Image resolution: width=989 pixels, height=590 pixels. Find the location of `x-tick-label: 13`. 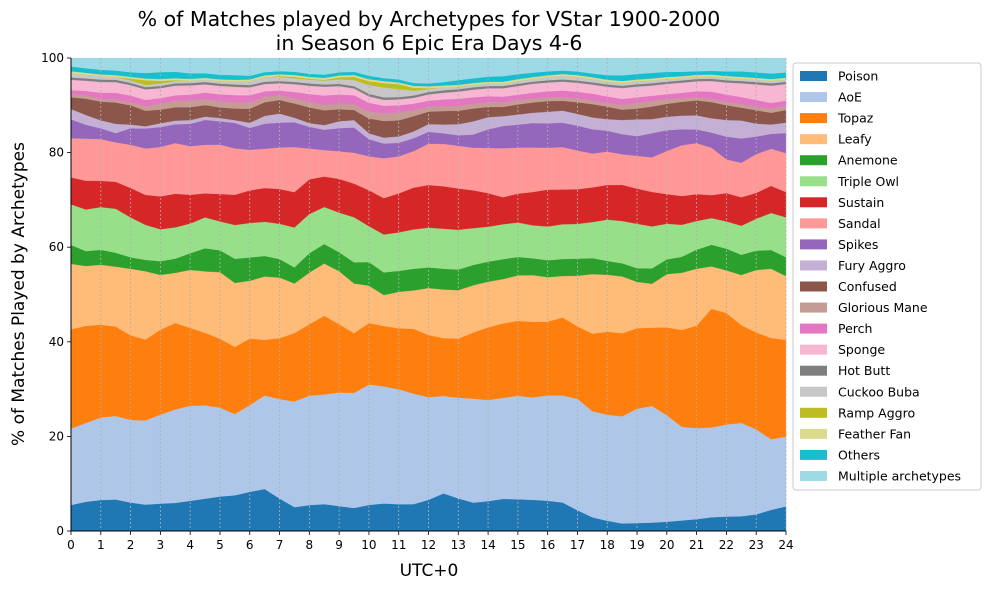

x-tick-label: 13 is located at coordinates (458, 545).